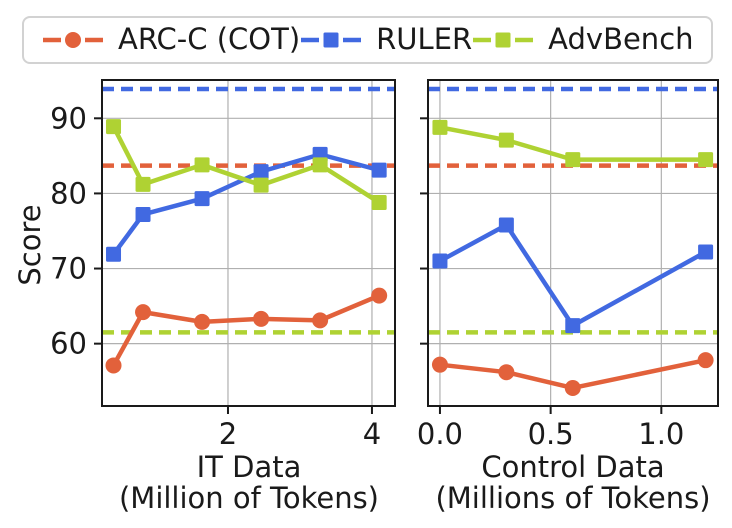 This screenshot has width=732, height=528. I want to click on x-axis-label-control-data: Control Data (Millions of Tokens), so click(570, 483).